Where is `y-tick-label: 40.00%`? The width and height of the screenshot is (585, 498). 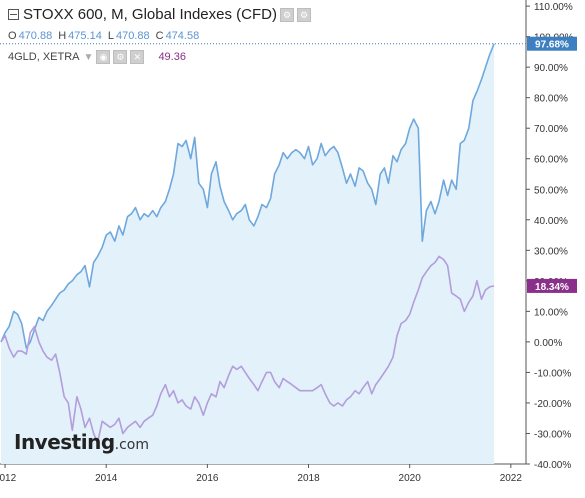
y-tick-label: 40.00% is located at coordinates (551, 221).